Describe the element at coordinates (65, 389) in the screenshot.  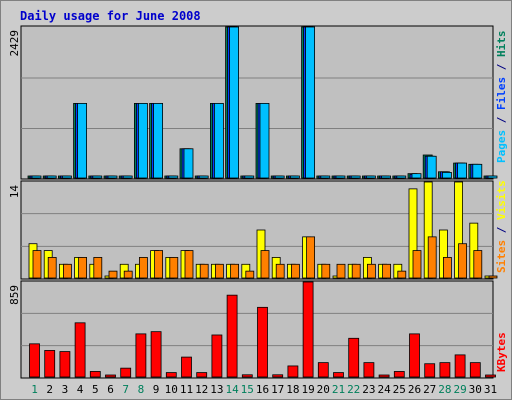
I see `x-tick-label-day-3: 3` at that location.